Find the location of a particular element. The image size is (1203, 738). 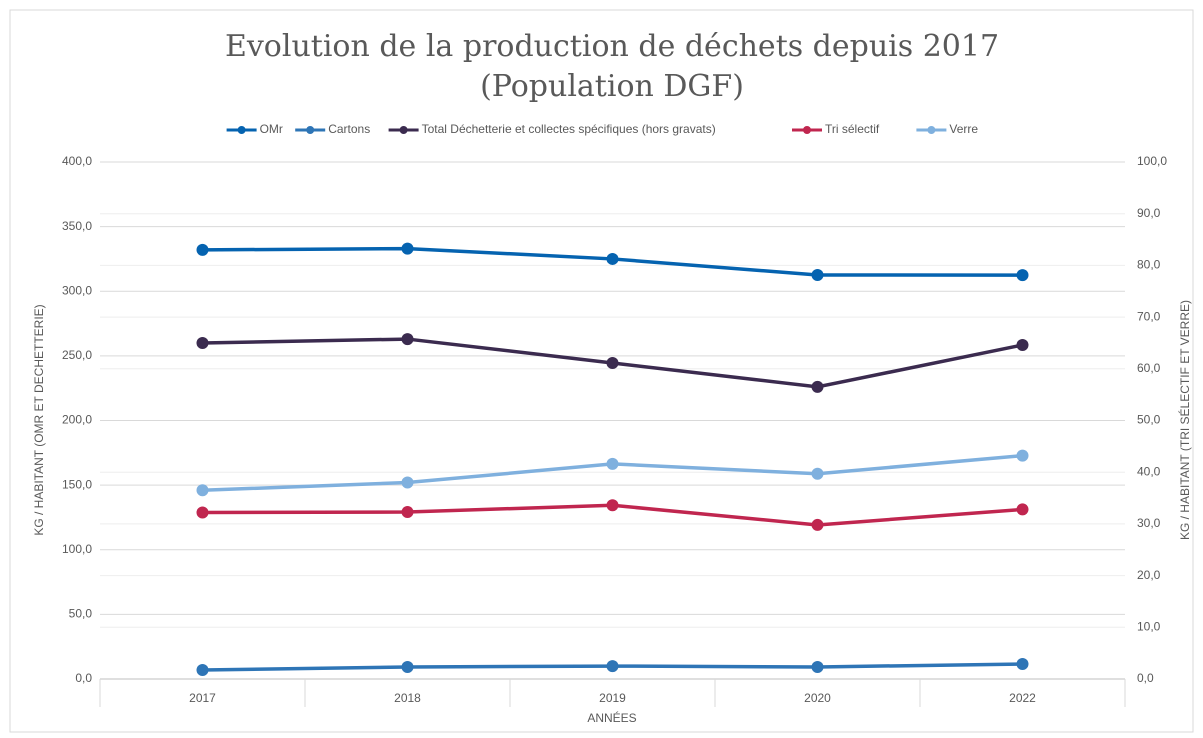

chart-subtitle: (Population DGF) is located at coordinates (612, 86).